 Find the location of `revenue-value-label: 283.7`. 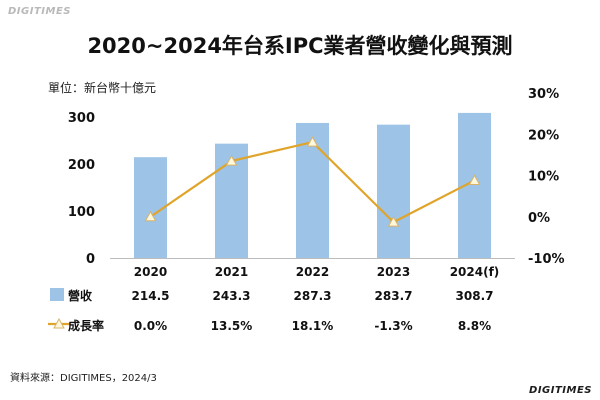

revenue-value-label: 283.7 is located at coordinates (394, 296).